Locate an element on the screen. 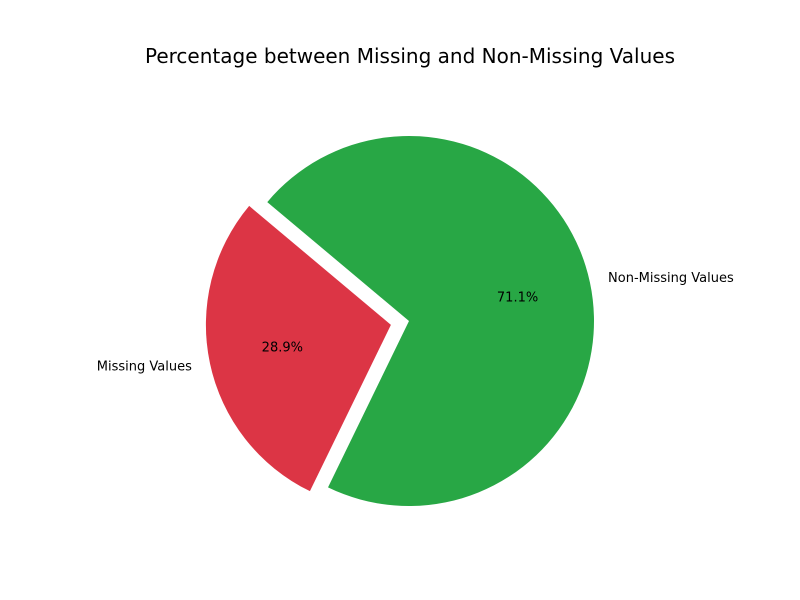  slice-category-label: Missing Values is located at coordinates (144, 367).